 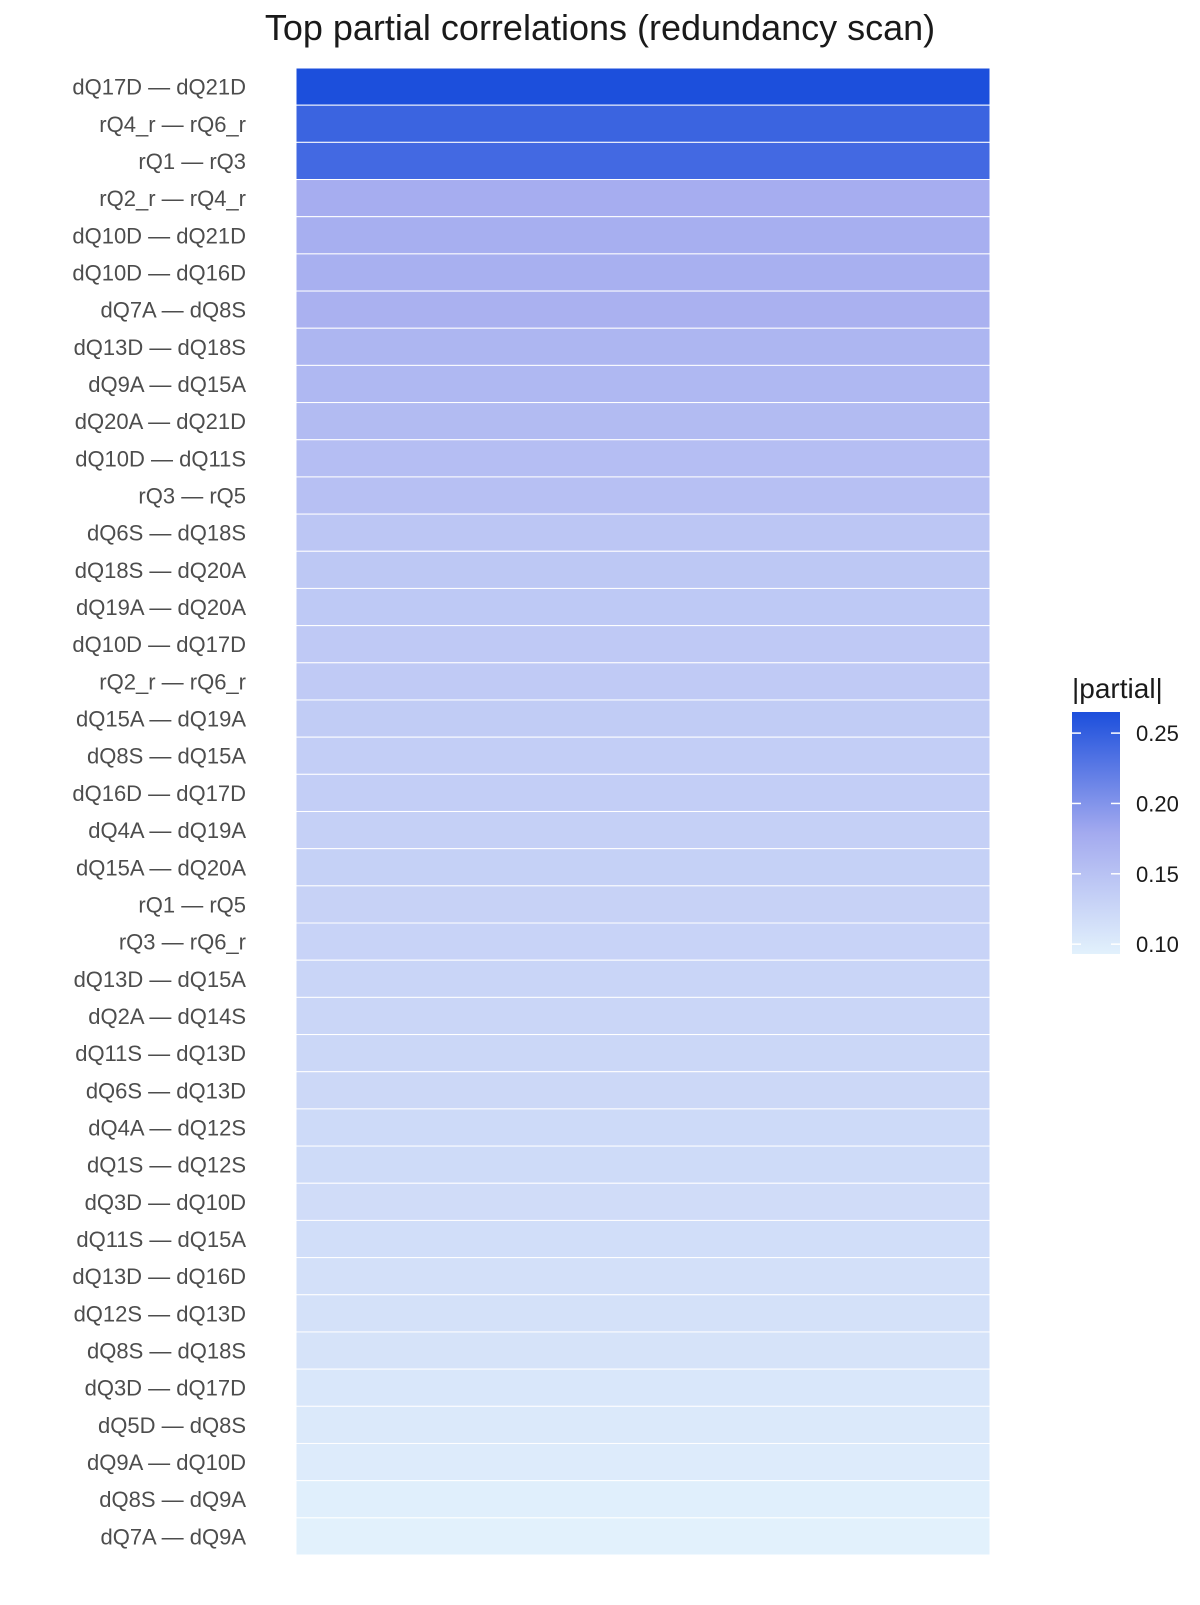 What do you see at coordinates (159, 1276) in the screenshot?
I see `row-label: dQ13D — dQ16D` at bounding box center [159, 1276].